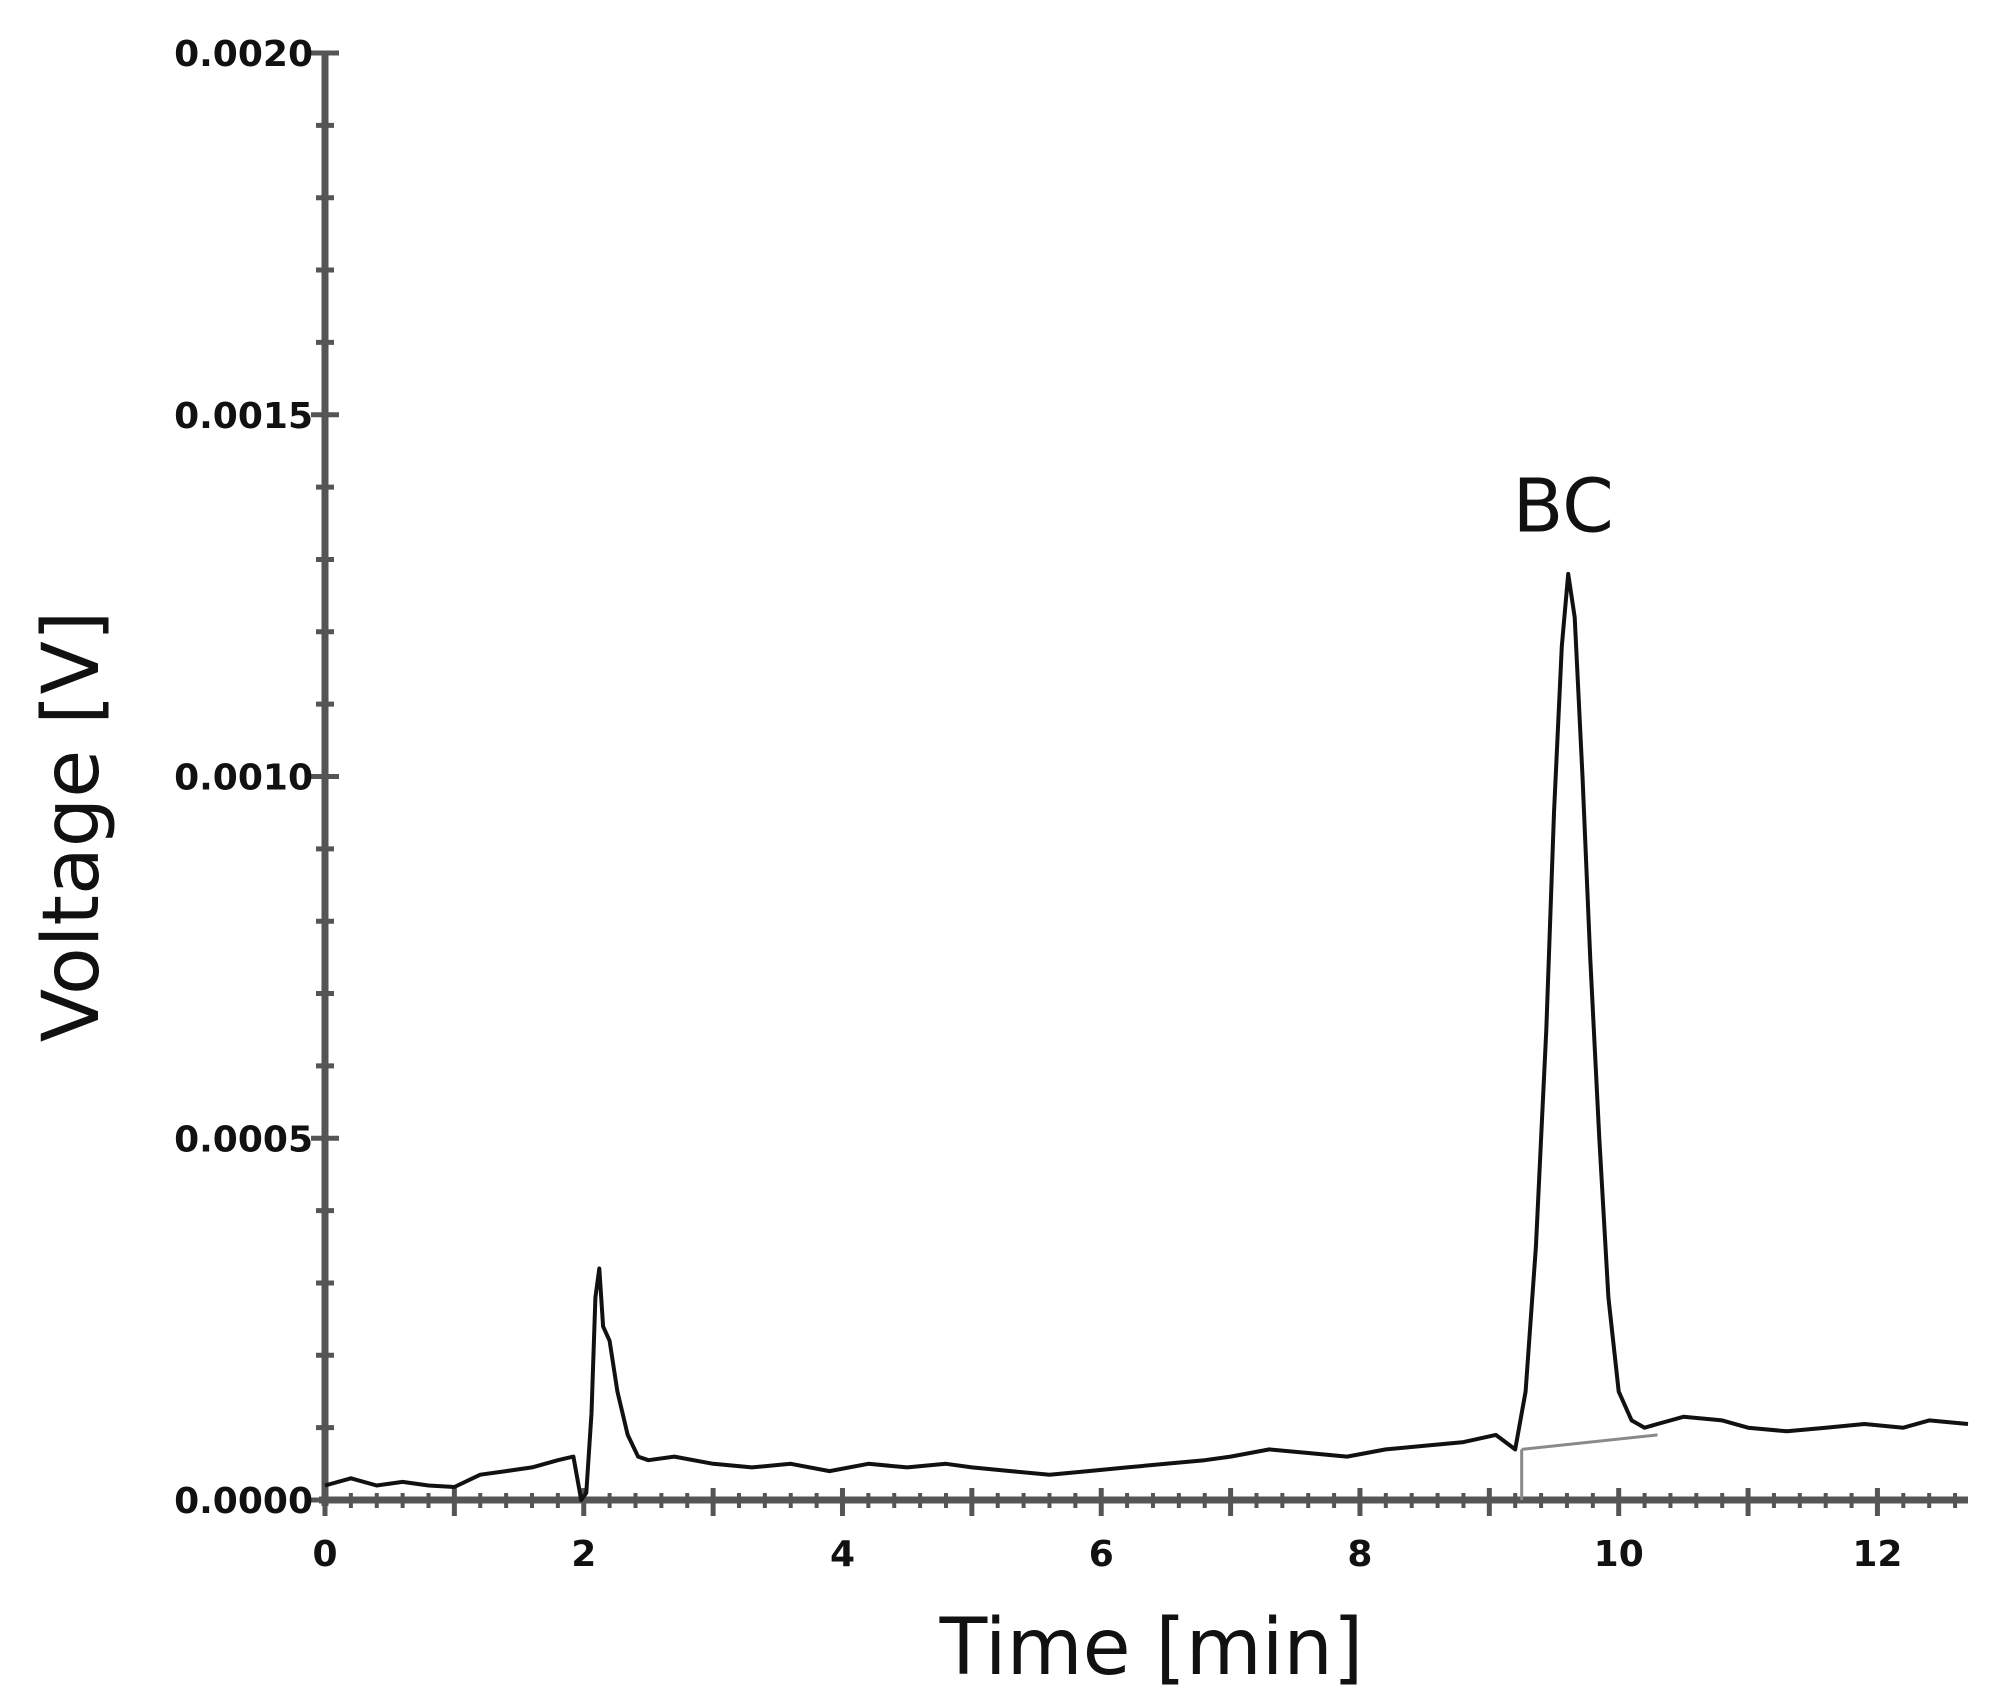  What do you see at coordinates (1359, 1554) in the screenshot?
I see `x-tick-label: 8` at bounding box center [1359, 1554].